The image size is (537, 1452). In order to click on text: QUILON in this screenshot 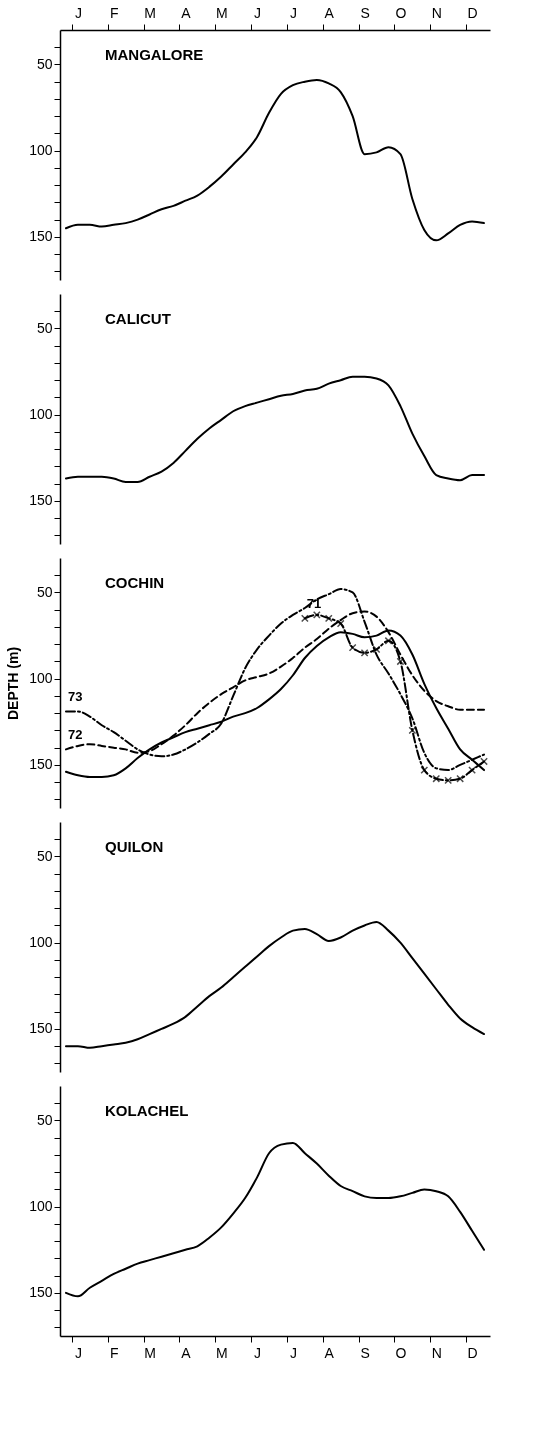, I will do `click(134, 846)`.